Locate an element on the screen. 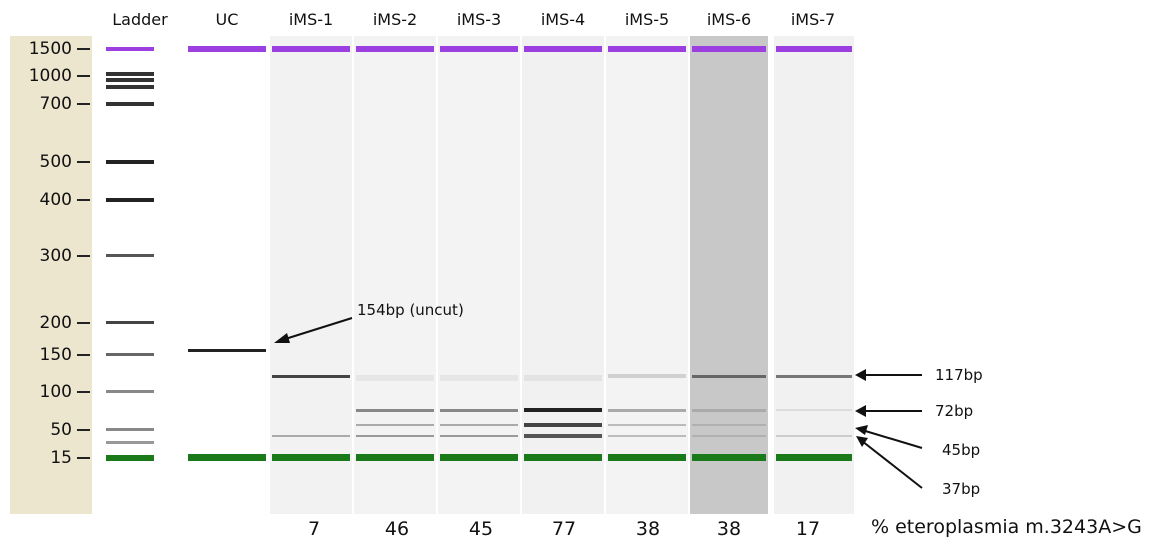 This screenshot has width=1169, height=543. ladder-label-300: 300 is located at coordinates (55, 256).